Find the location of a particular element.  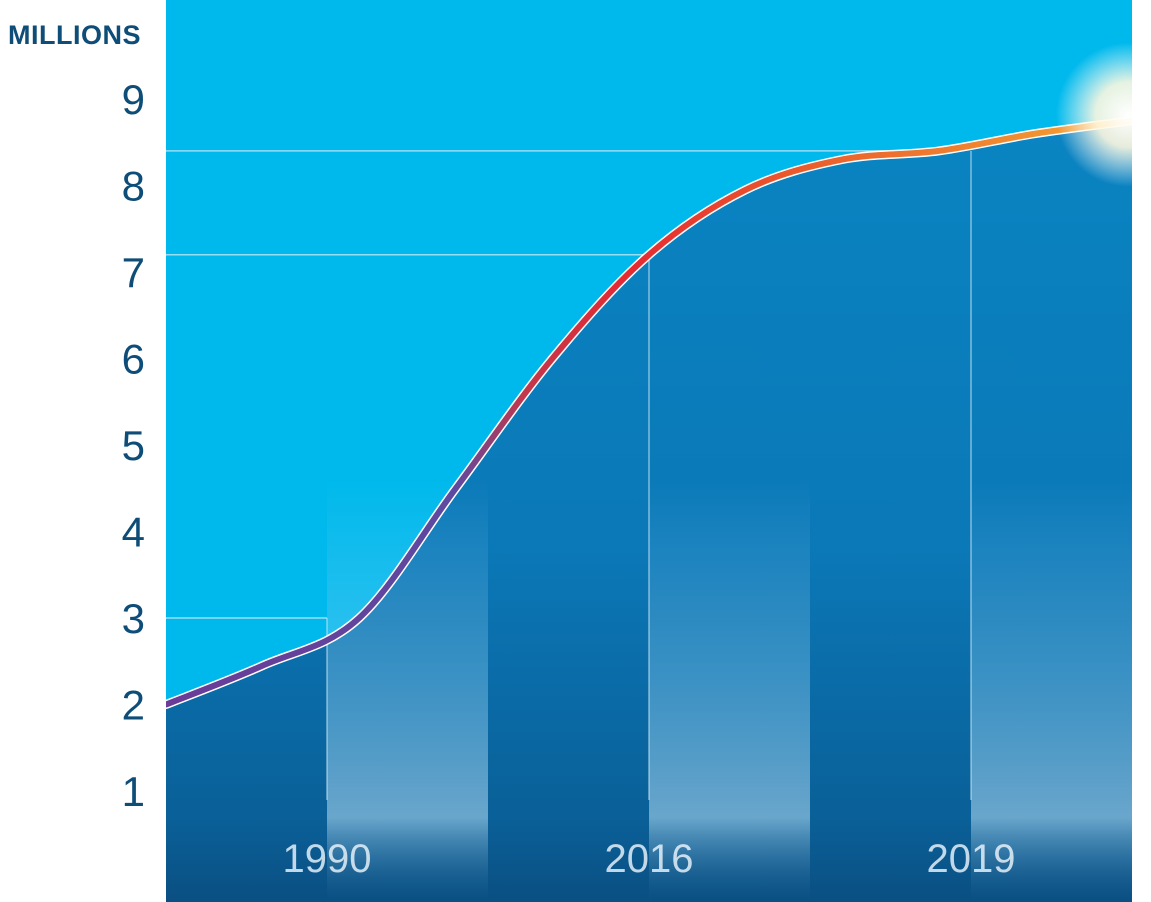

y-tick-label: 1 is located at coordinates (133, 791).